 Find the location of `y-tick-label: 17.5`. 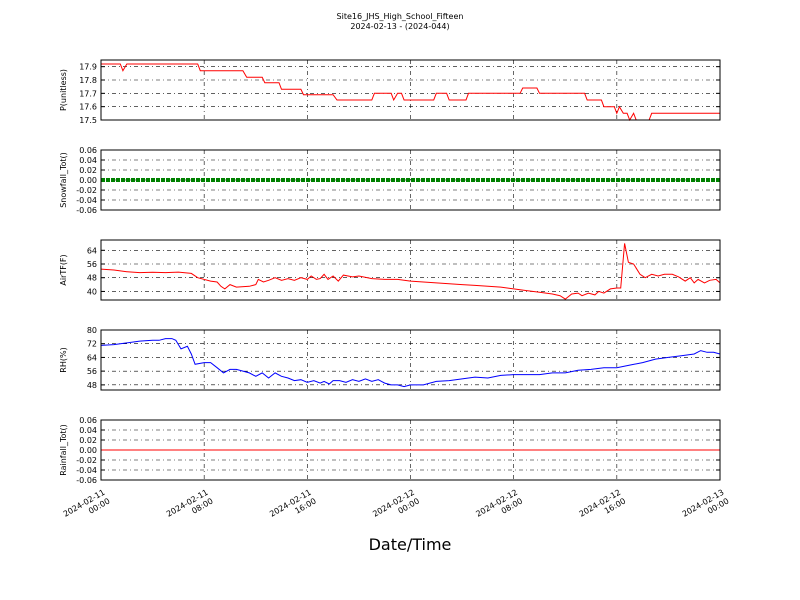

y-tick-label: 17.5 is located at coordinates (88, 120).